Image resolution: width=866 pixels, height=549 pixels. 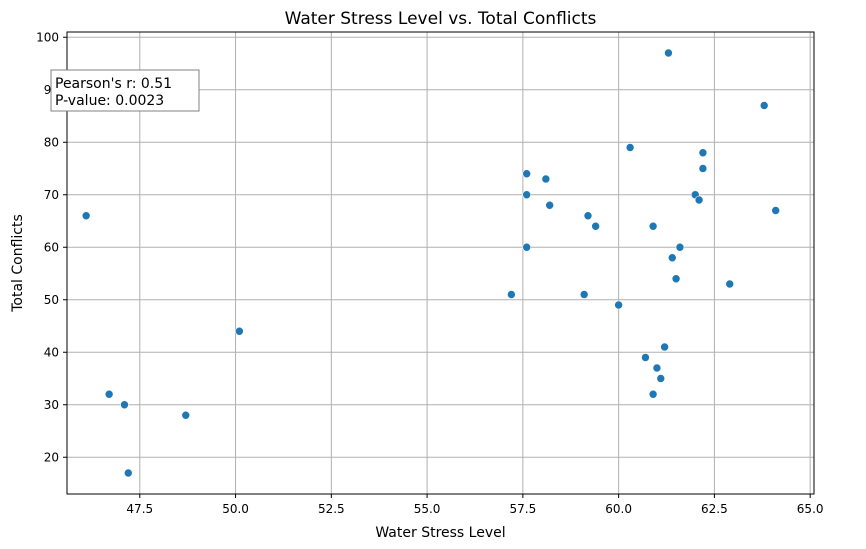 What do you see at coordinates (235, 509) in the screenshot?
I see `x-tick-label: 50.0` at bounding box center [235, 509].